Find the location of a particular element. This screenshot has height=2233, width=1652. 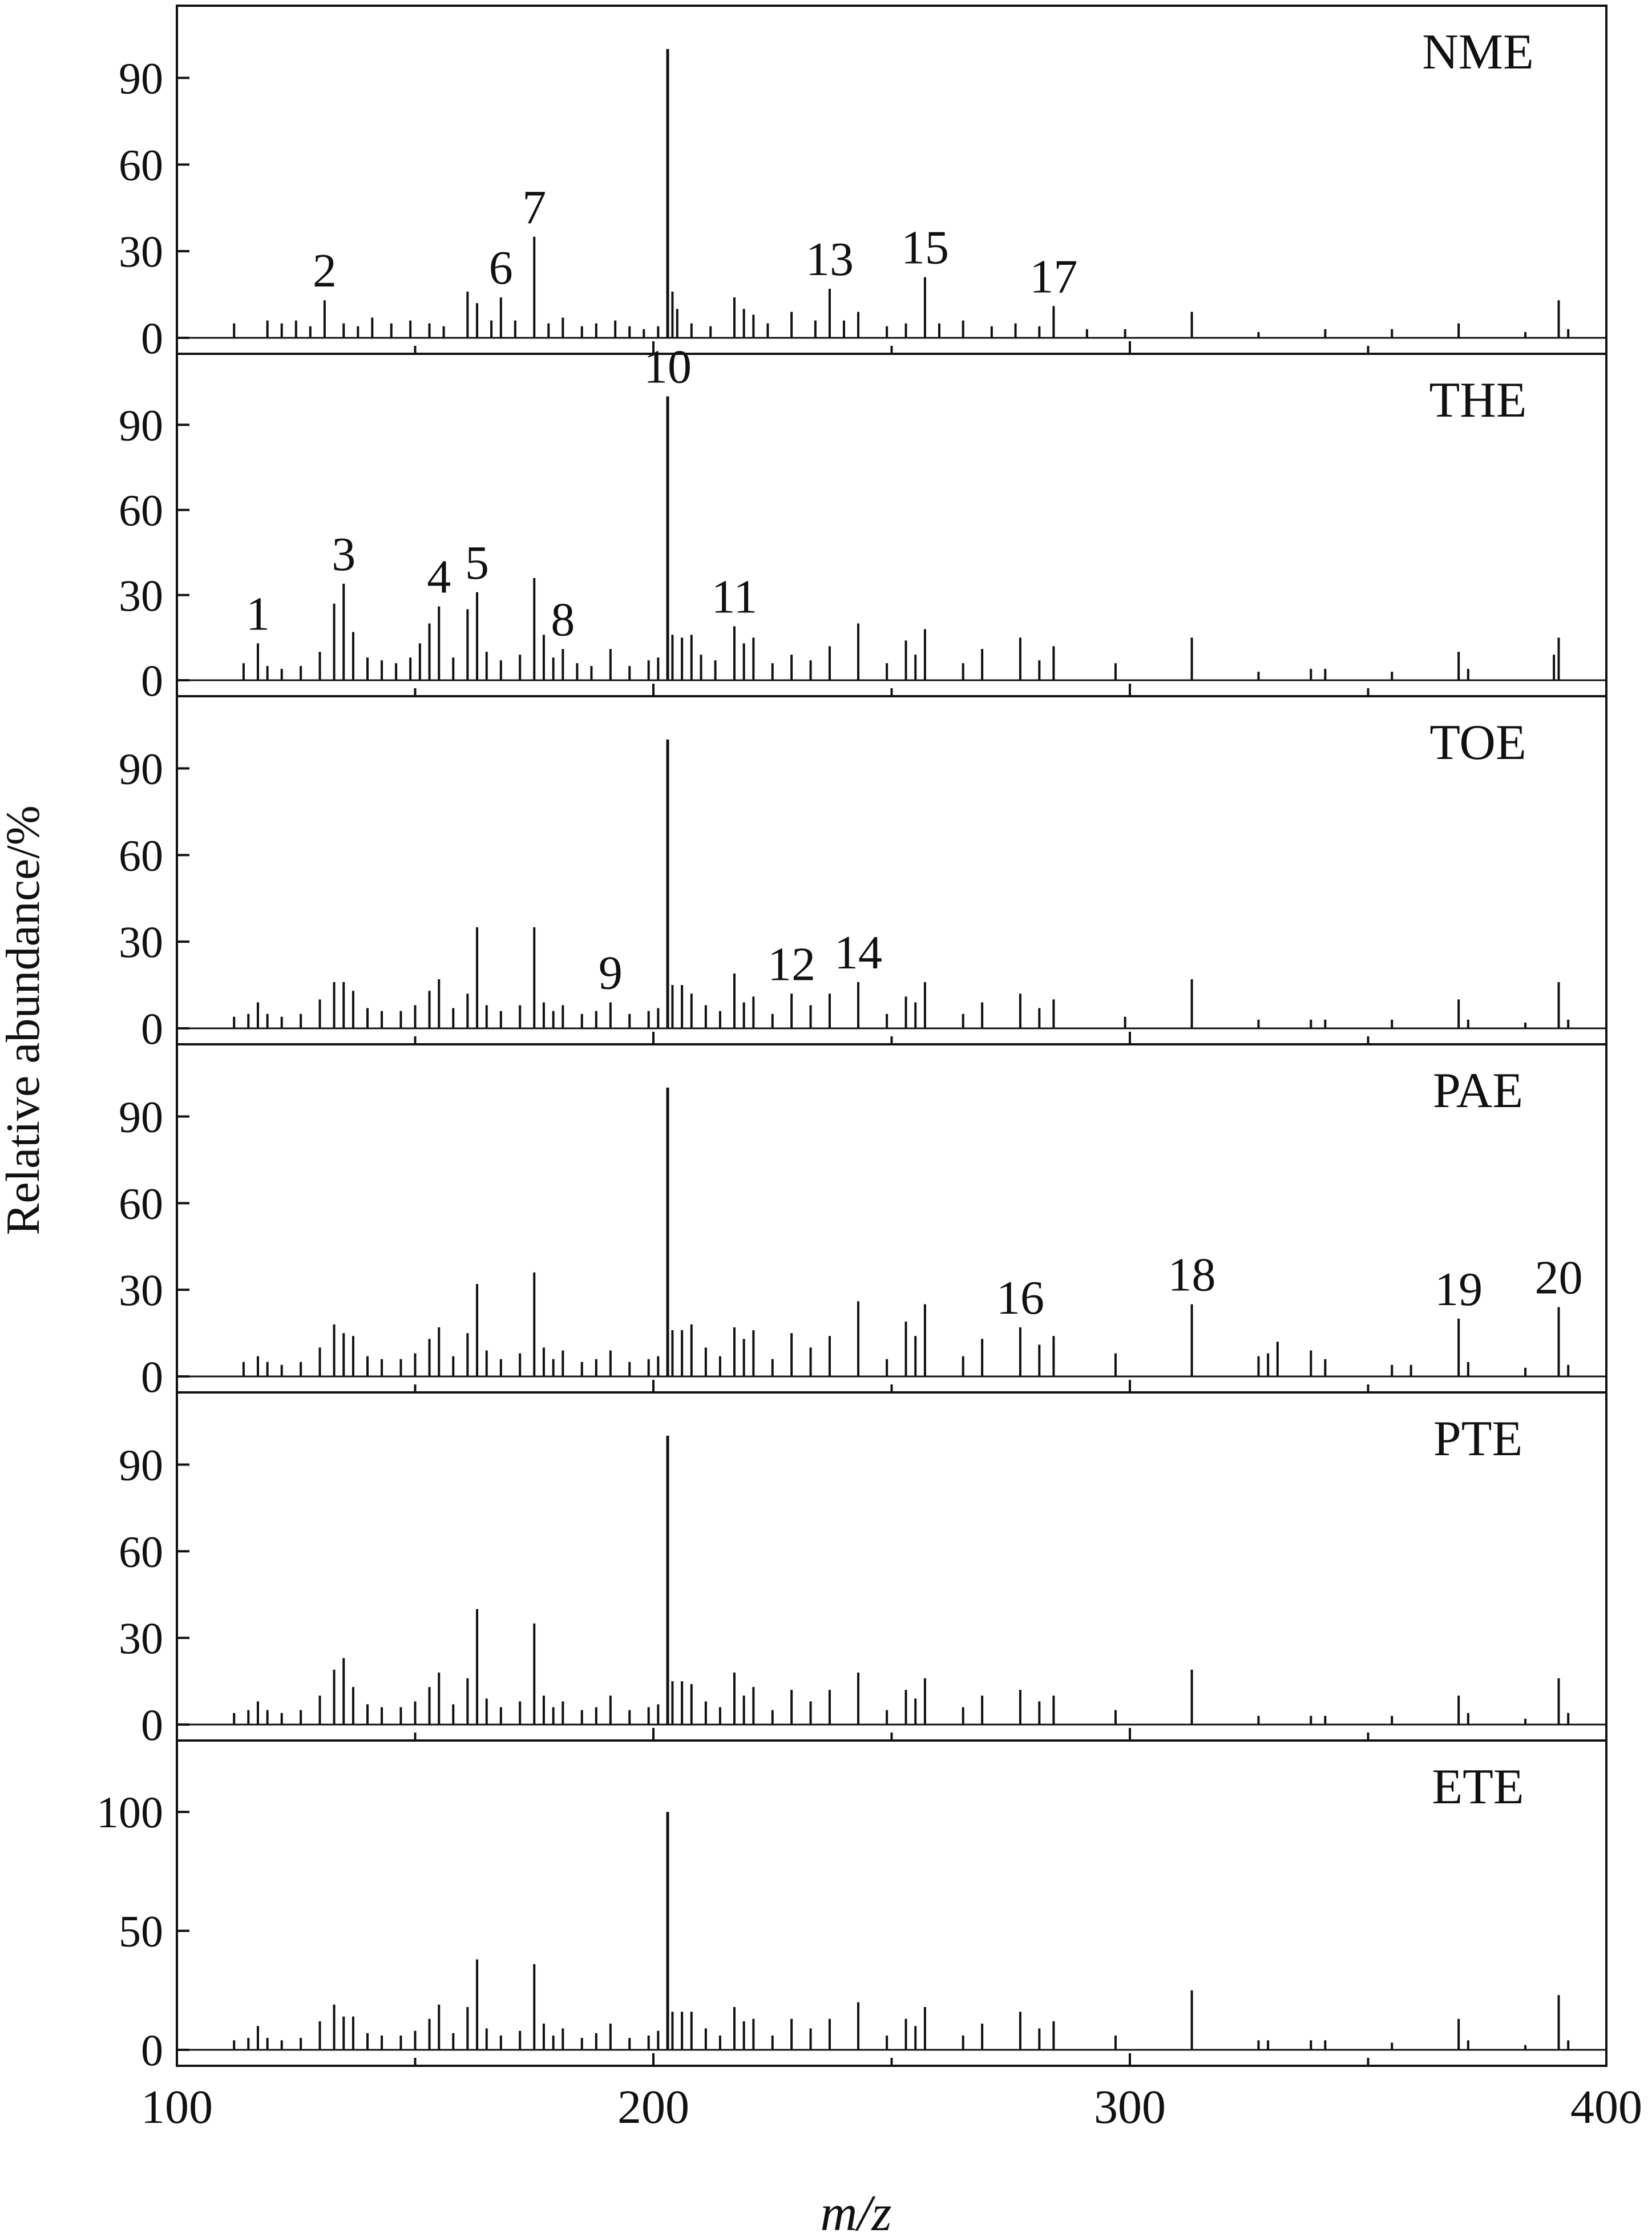

peak-annotation: 12 is located at coordinates (791, 964).